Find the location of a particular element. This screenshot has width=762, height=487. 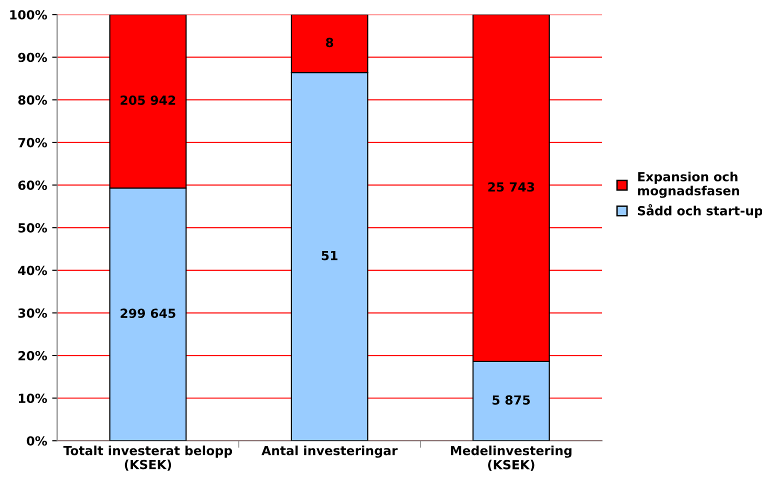

annotation: 5 875 is located at coordinates (511, 400).